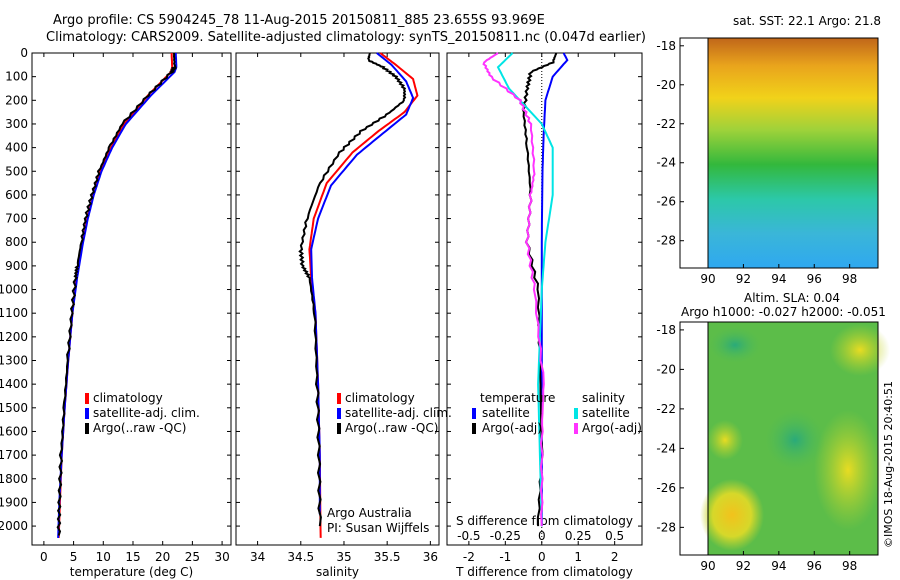 Image resolution: width=900 pixels, height=580 pixels. What do you see at coordinates (735, 345) in the screenshot?
I see `sla-anomaly-low-nw` at bounding box center [735, 345].